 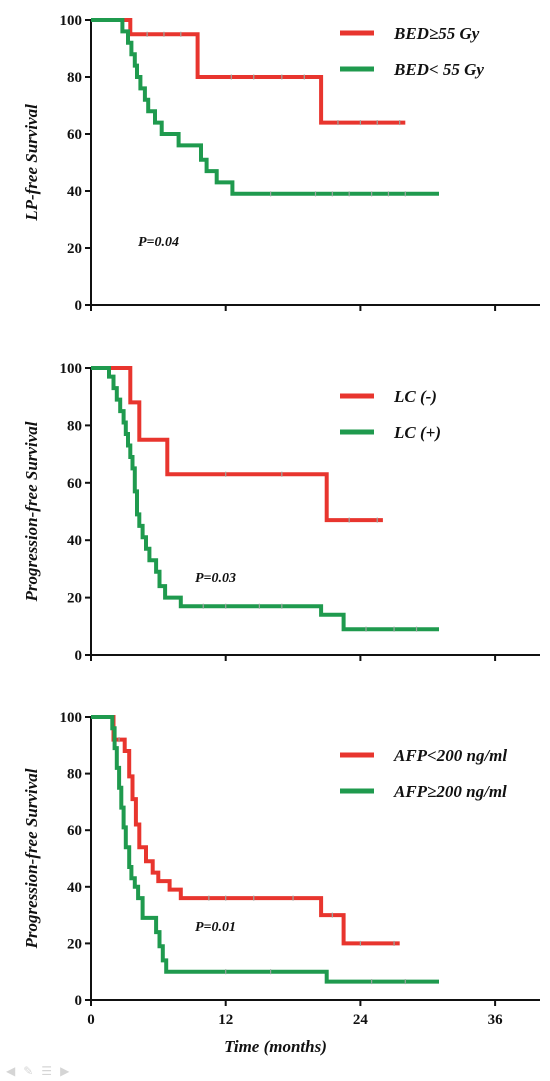 I want to click on x-tick-label: 36, so click(x=496, y=1020).